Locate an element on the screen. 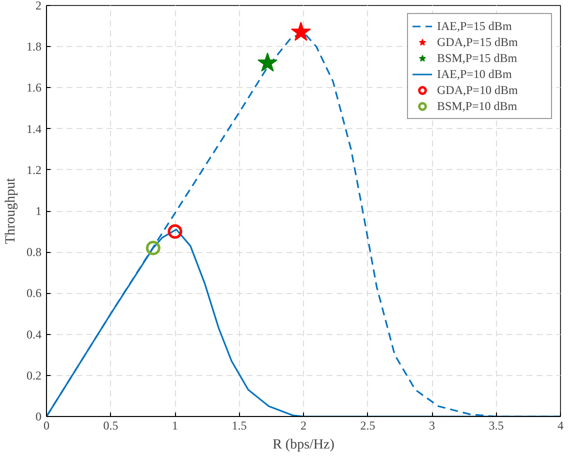 The width and height of the screenshot is (568, 459). y-tick-label: 1.6 is located at coordinates (34, 87).